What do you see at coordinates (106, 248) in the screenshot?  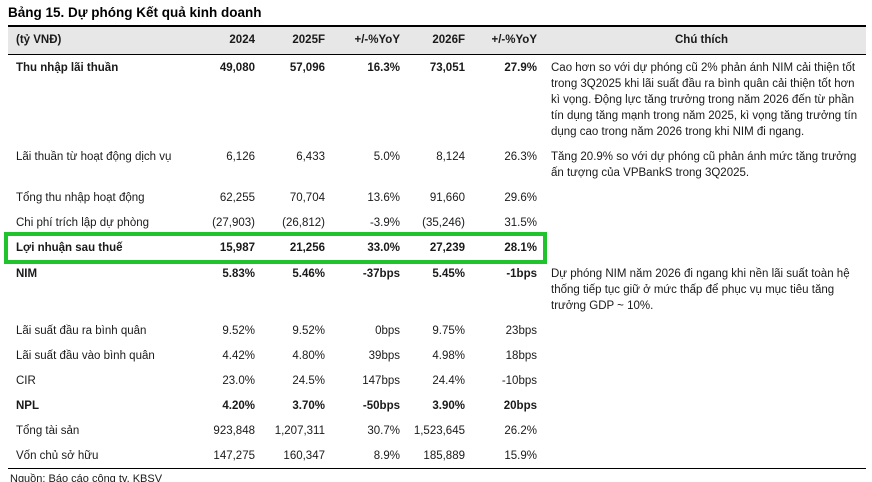 I see `row-label: Lợi nhuận sau thuế` at bounding box center [106, 248].